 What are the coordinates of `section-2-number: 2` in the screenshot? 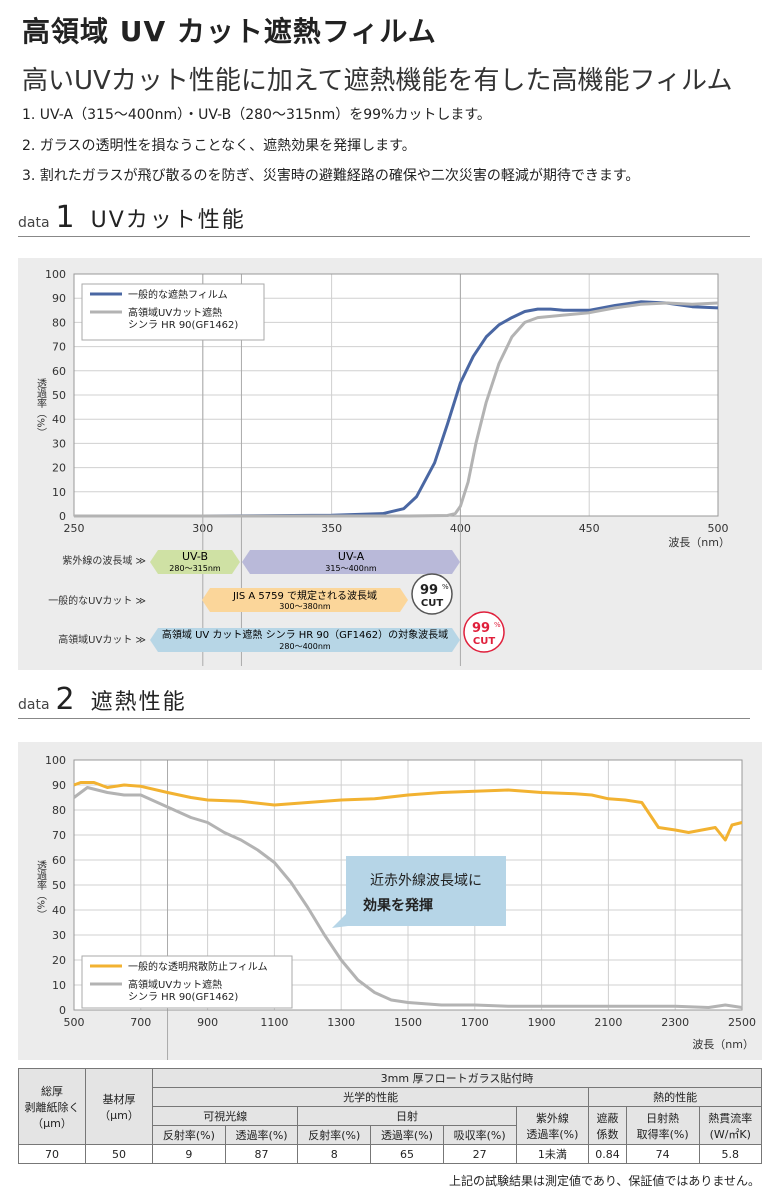 It's located at (65, 699).